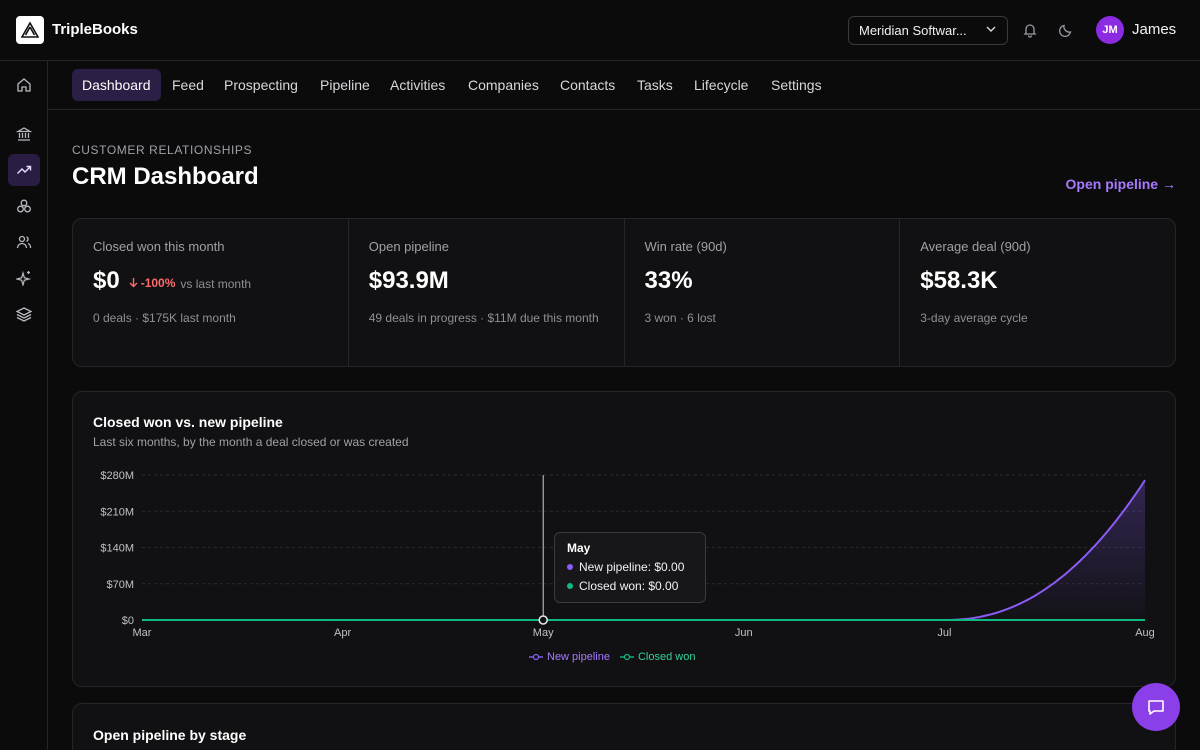 This screenshot has height=750, width=1200. What do you see at coordinates (578, 657) in the screenshot?
I see `legend-label-pipeline: New pipeline` at bounding box center [578, 657].